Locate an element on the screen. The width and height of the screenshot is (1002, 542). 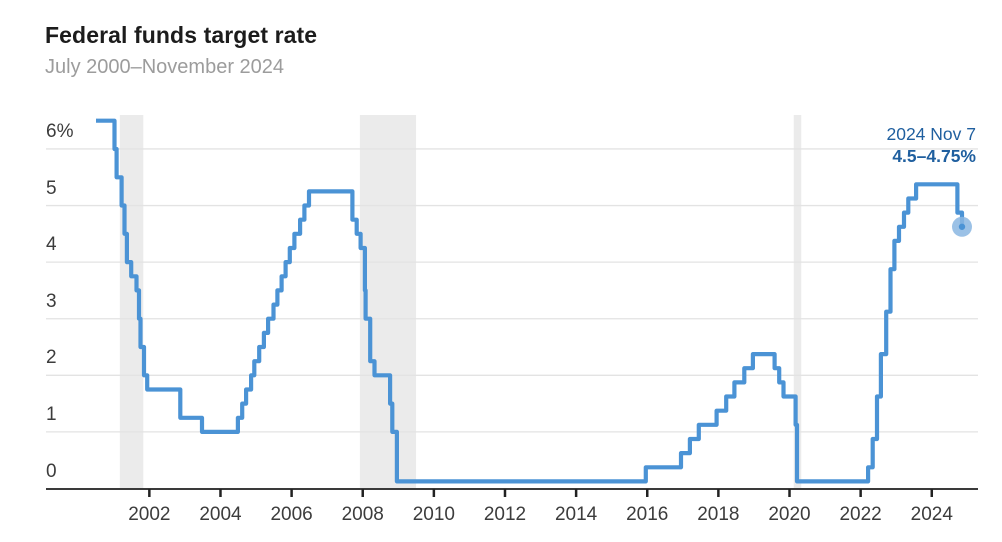
x-tick-label: 2020 is located at coordinates (789, 514).